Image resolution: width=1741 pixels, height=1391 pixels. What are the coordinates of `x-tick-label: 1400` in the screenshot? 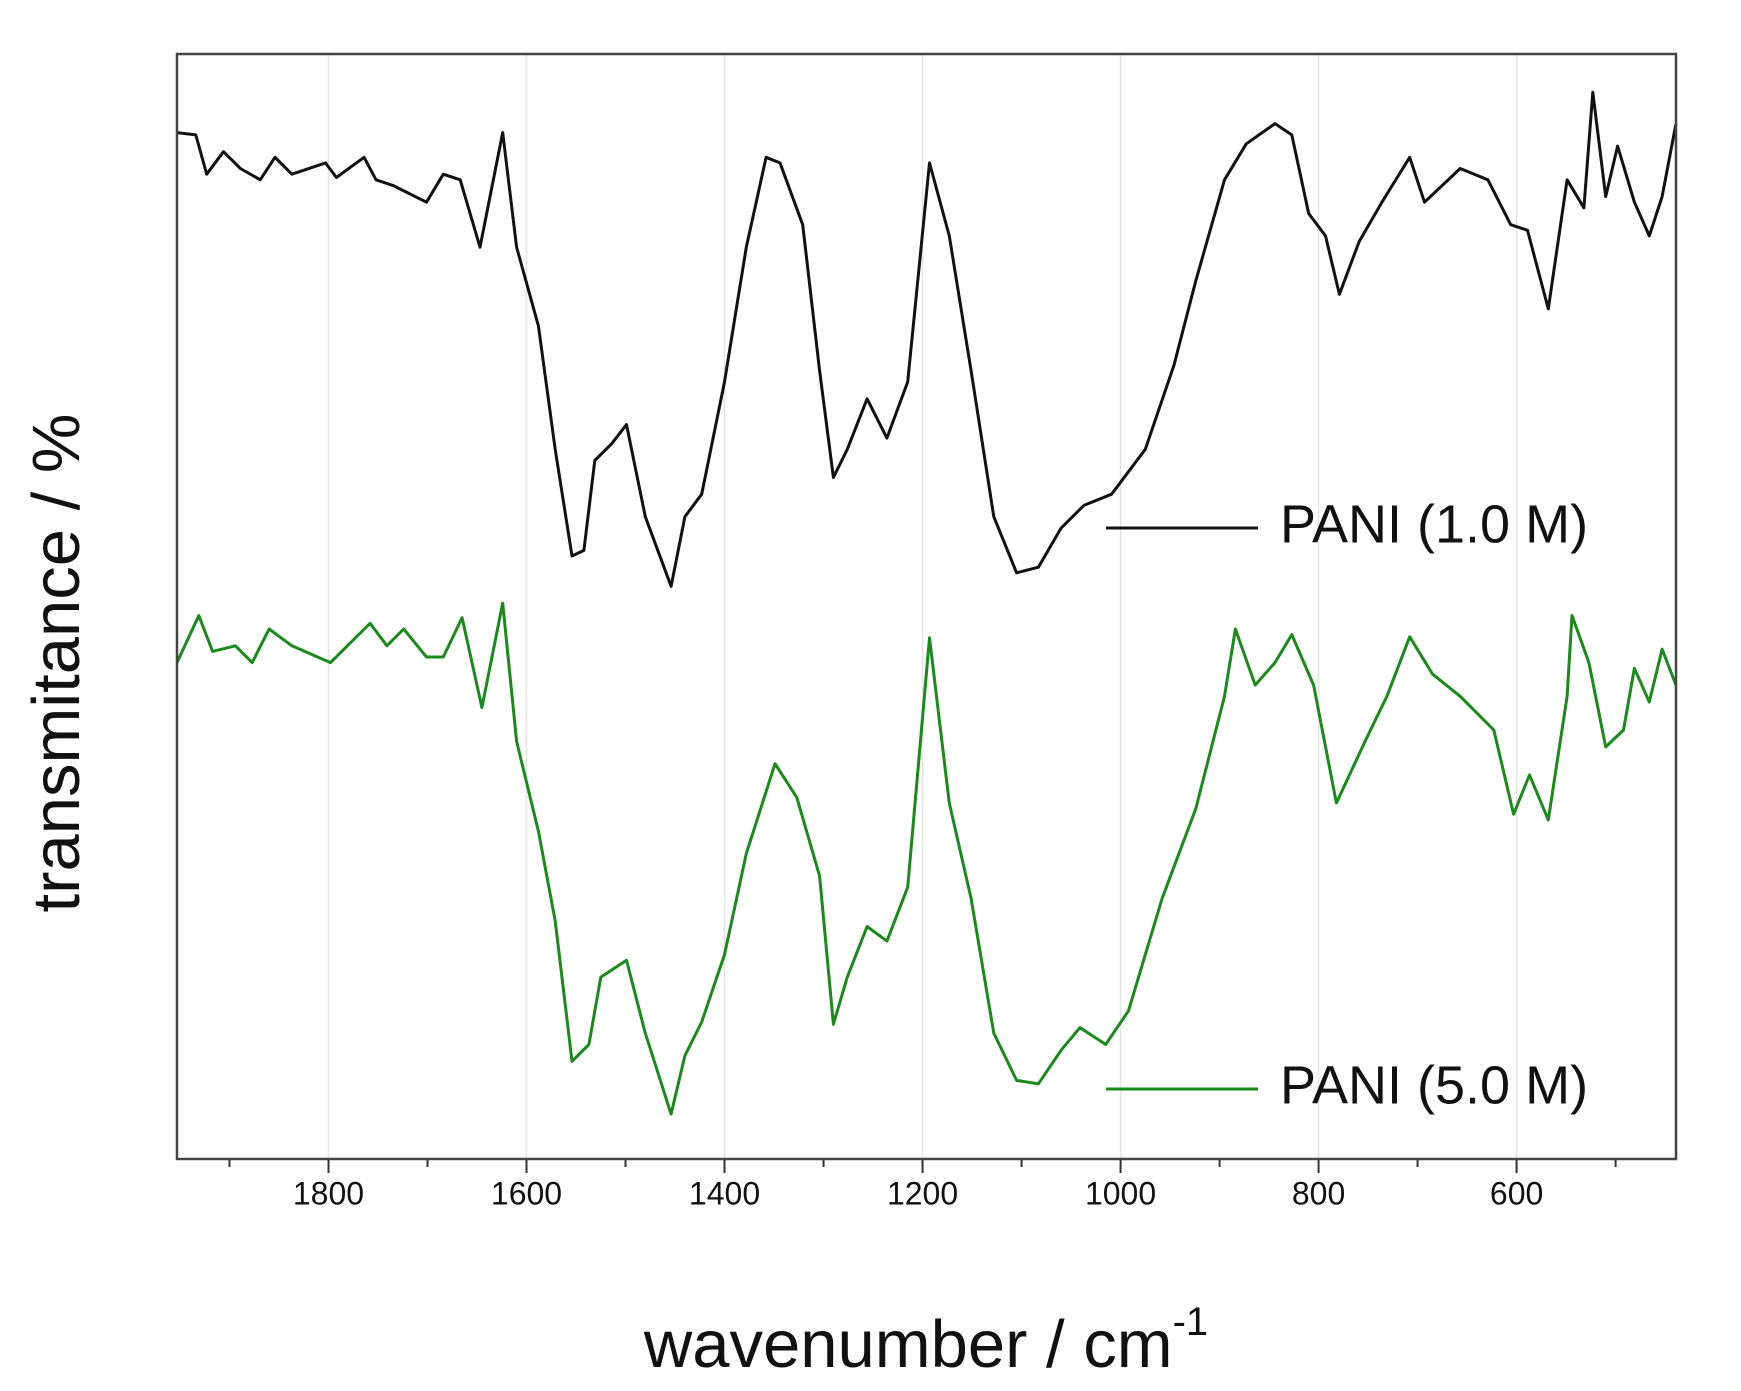 It's located at (724, 1193).